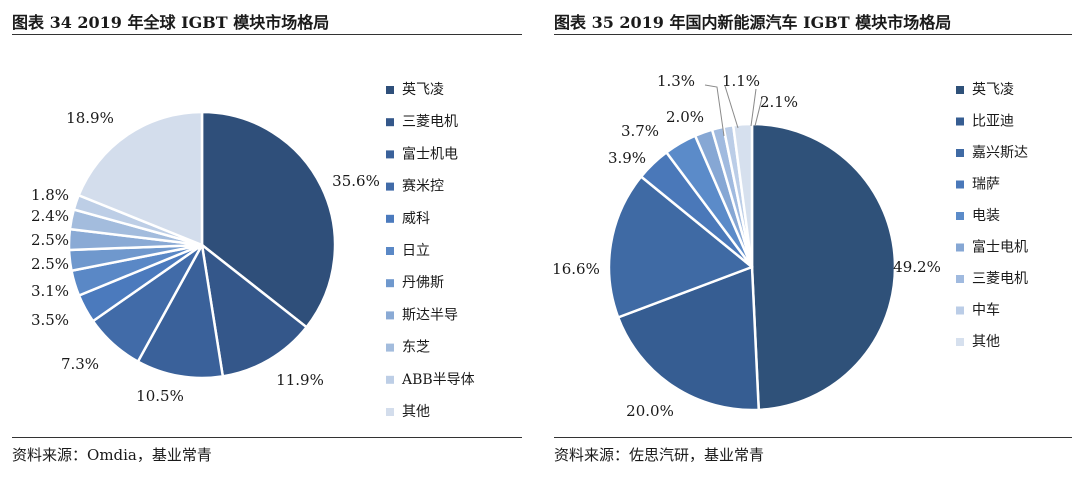 Image resolution: width=1080 pixels, height=481 pixels. I want to click on data-label: 2.1%, so click(779, 102).